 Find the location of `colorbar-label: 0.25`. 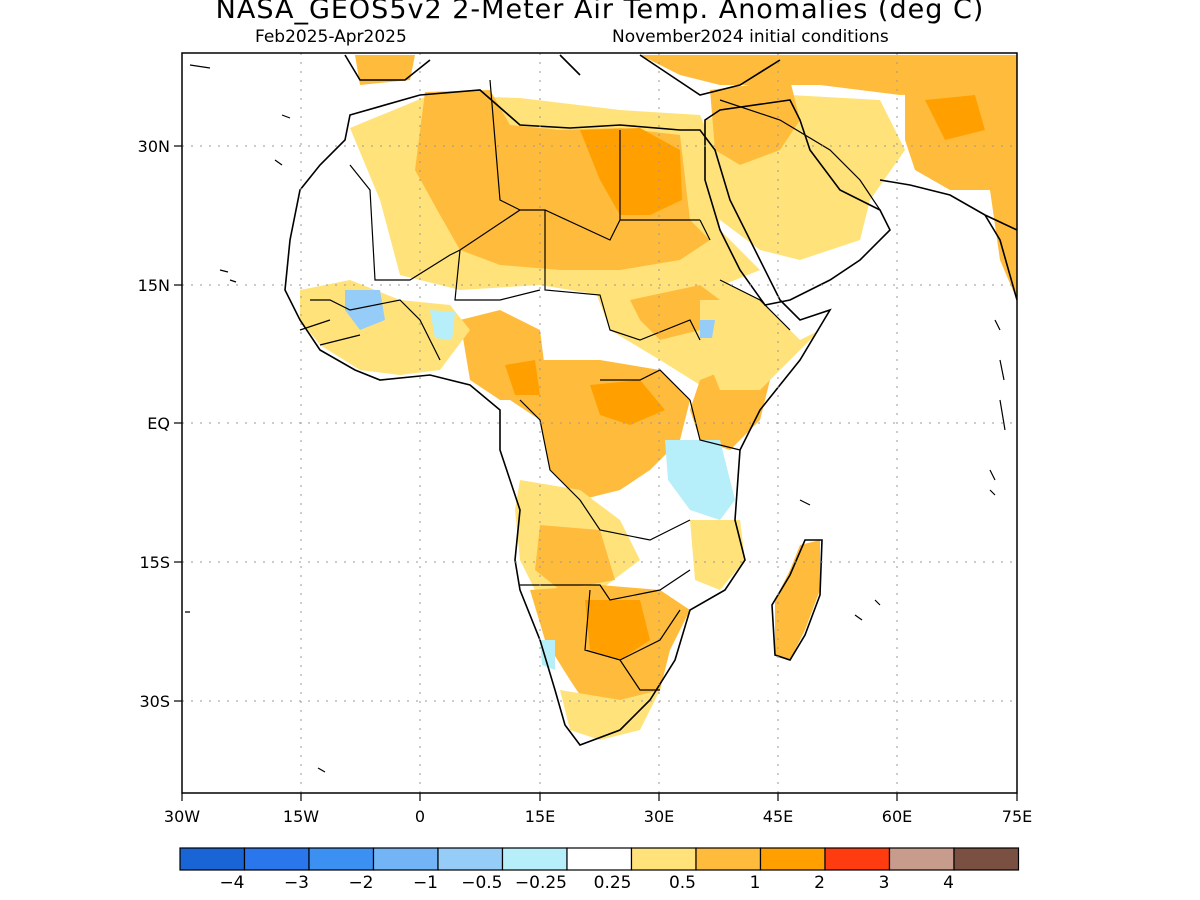

colorbar-label: 0.25 is located at coordinates (613, 883).